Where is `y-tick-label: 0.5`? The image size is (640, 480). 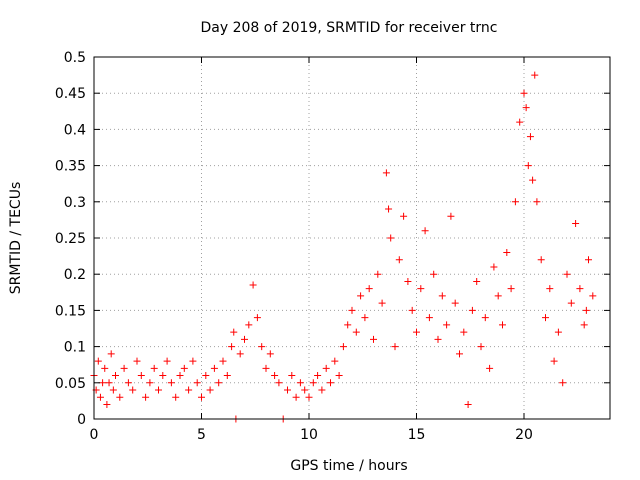 y-tick-label: 0.5 is located at coordinates (75, 58).